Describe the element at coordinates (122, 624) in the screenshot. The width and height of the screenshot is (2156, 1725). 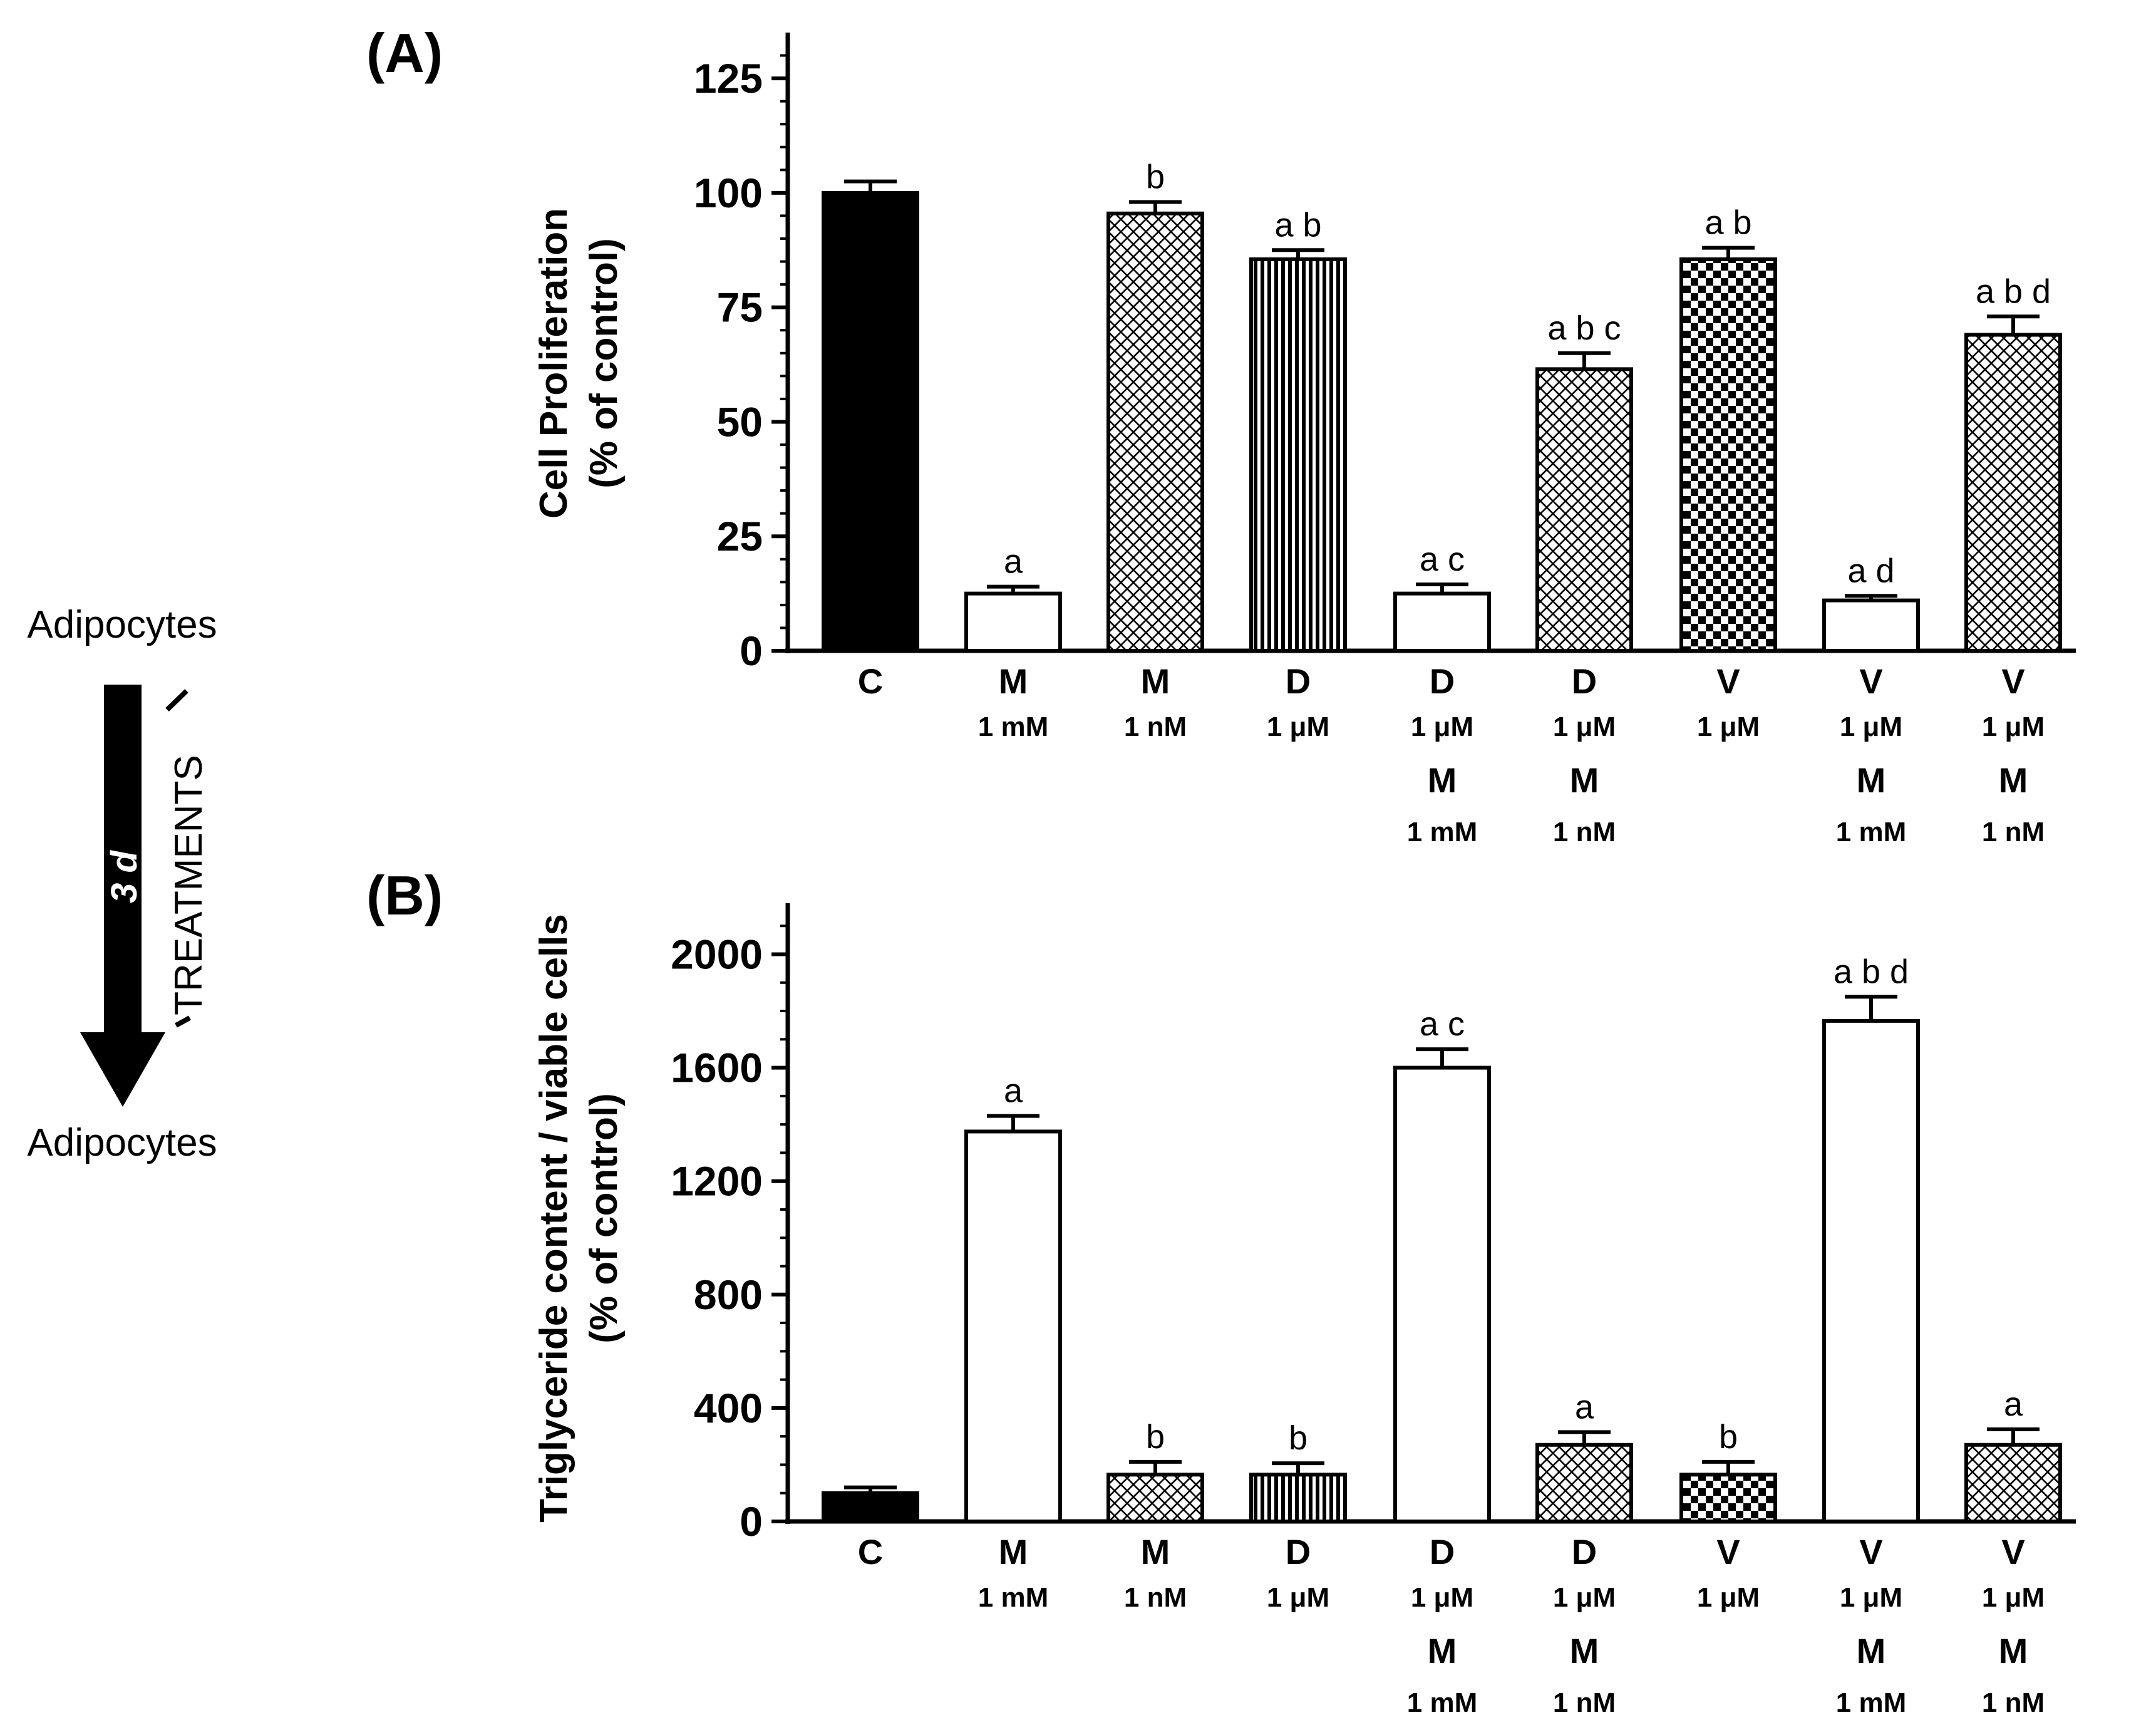
I see `scheme-top-label: Adipocytes` at that location.